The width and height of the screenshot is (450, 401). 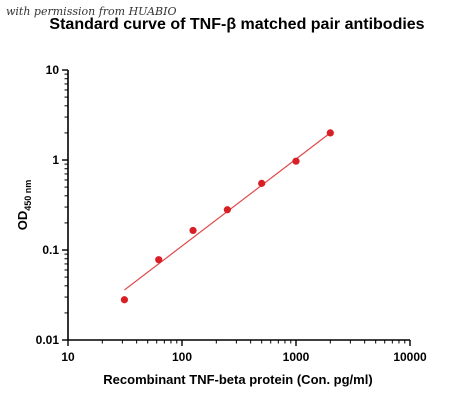 What do you see at coordinates (410, 357) in the screenshot?
I see `x-tick-label: 10000` at bounding box center [410, 357].